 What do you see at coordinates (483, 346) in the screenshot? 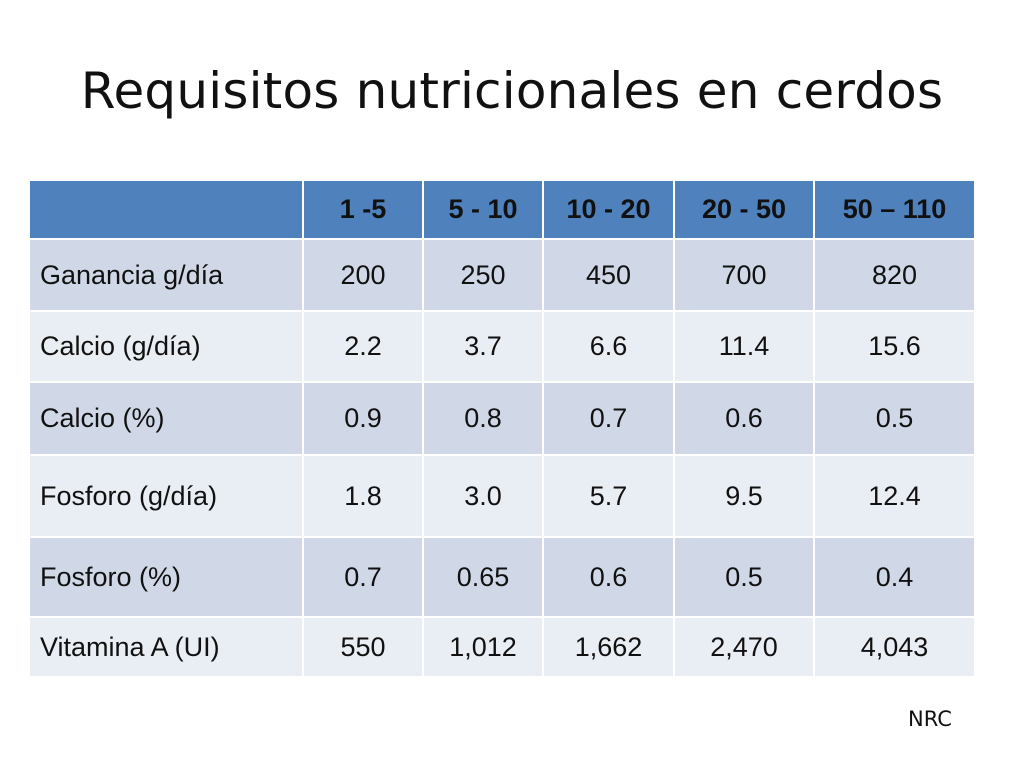
I see `table-cell: 3.7` at bounding box center [483, 346].